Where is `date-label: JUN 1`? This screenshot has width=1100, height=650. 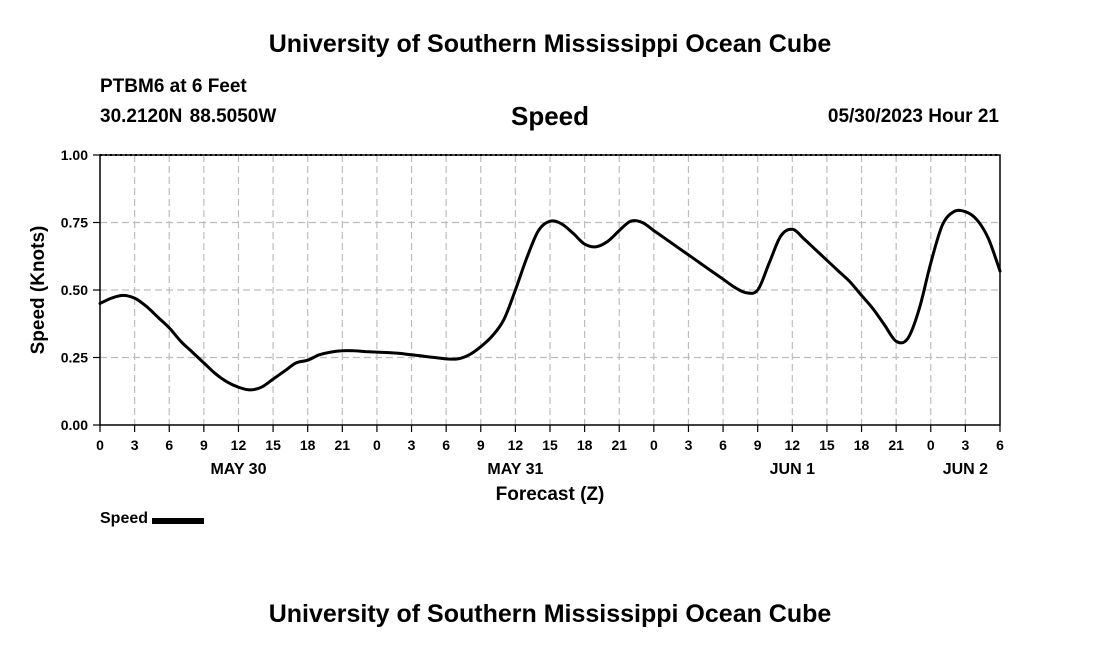 date-label: JUN 1 is located at coordinates (792, 469).